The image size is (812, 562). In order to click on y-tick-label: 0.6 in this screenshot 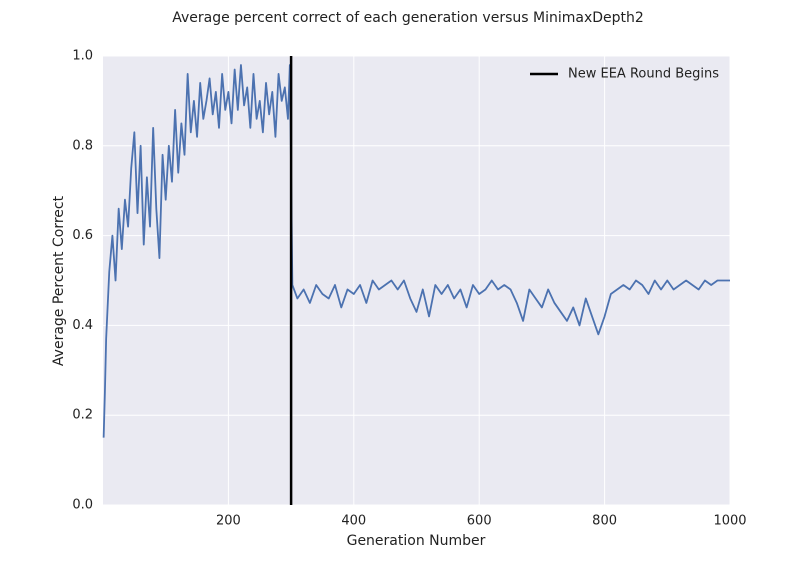, I will do `click(82, 235)`.